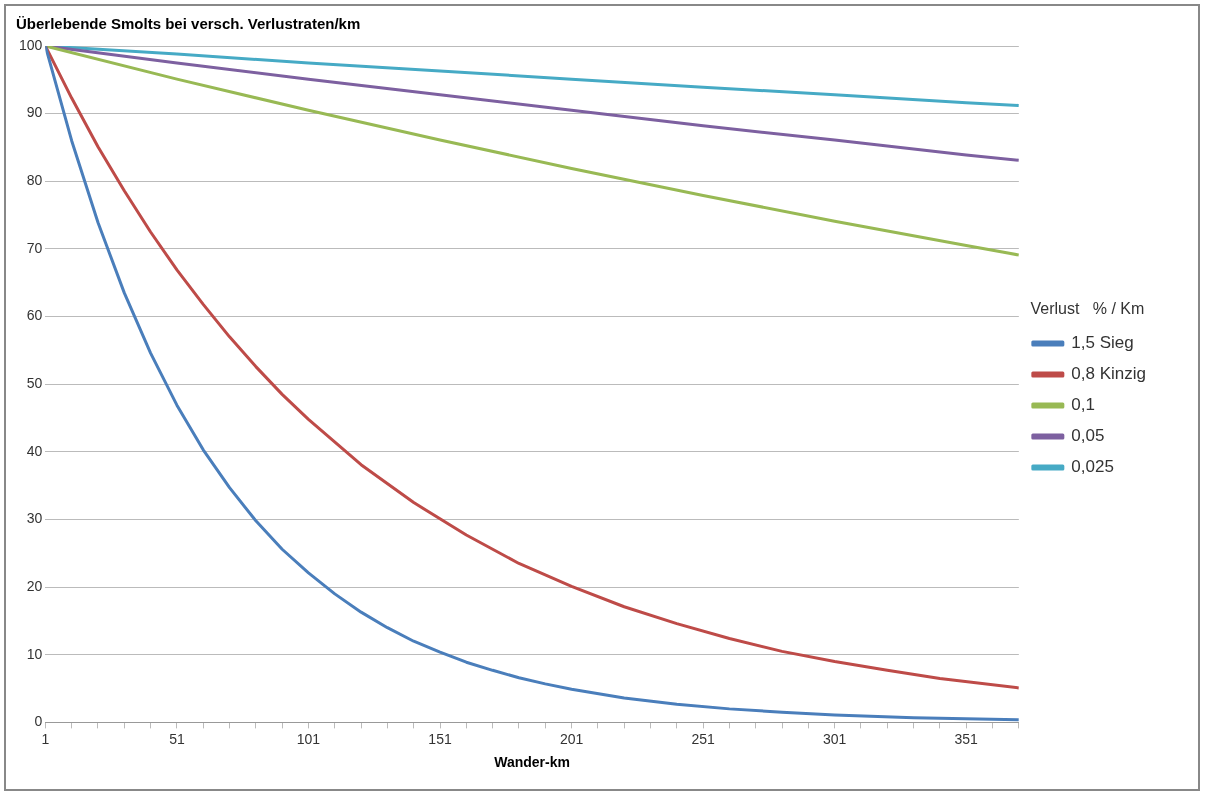 This screenshot has width=1208, height=799. What do you see at coordinates (1102, 343) in the screenshot?
I see `legend-label: 1,5 Sieg` at bounding box center [1102, 343].